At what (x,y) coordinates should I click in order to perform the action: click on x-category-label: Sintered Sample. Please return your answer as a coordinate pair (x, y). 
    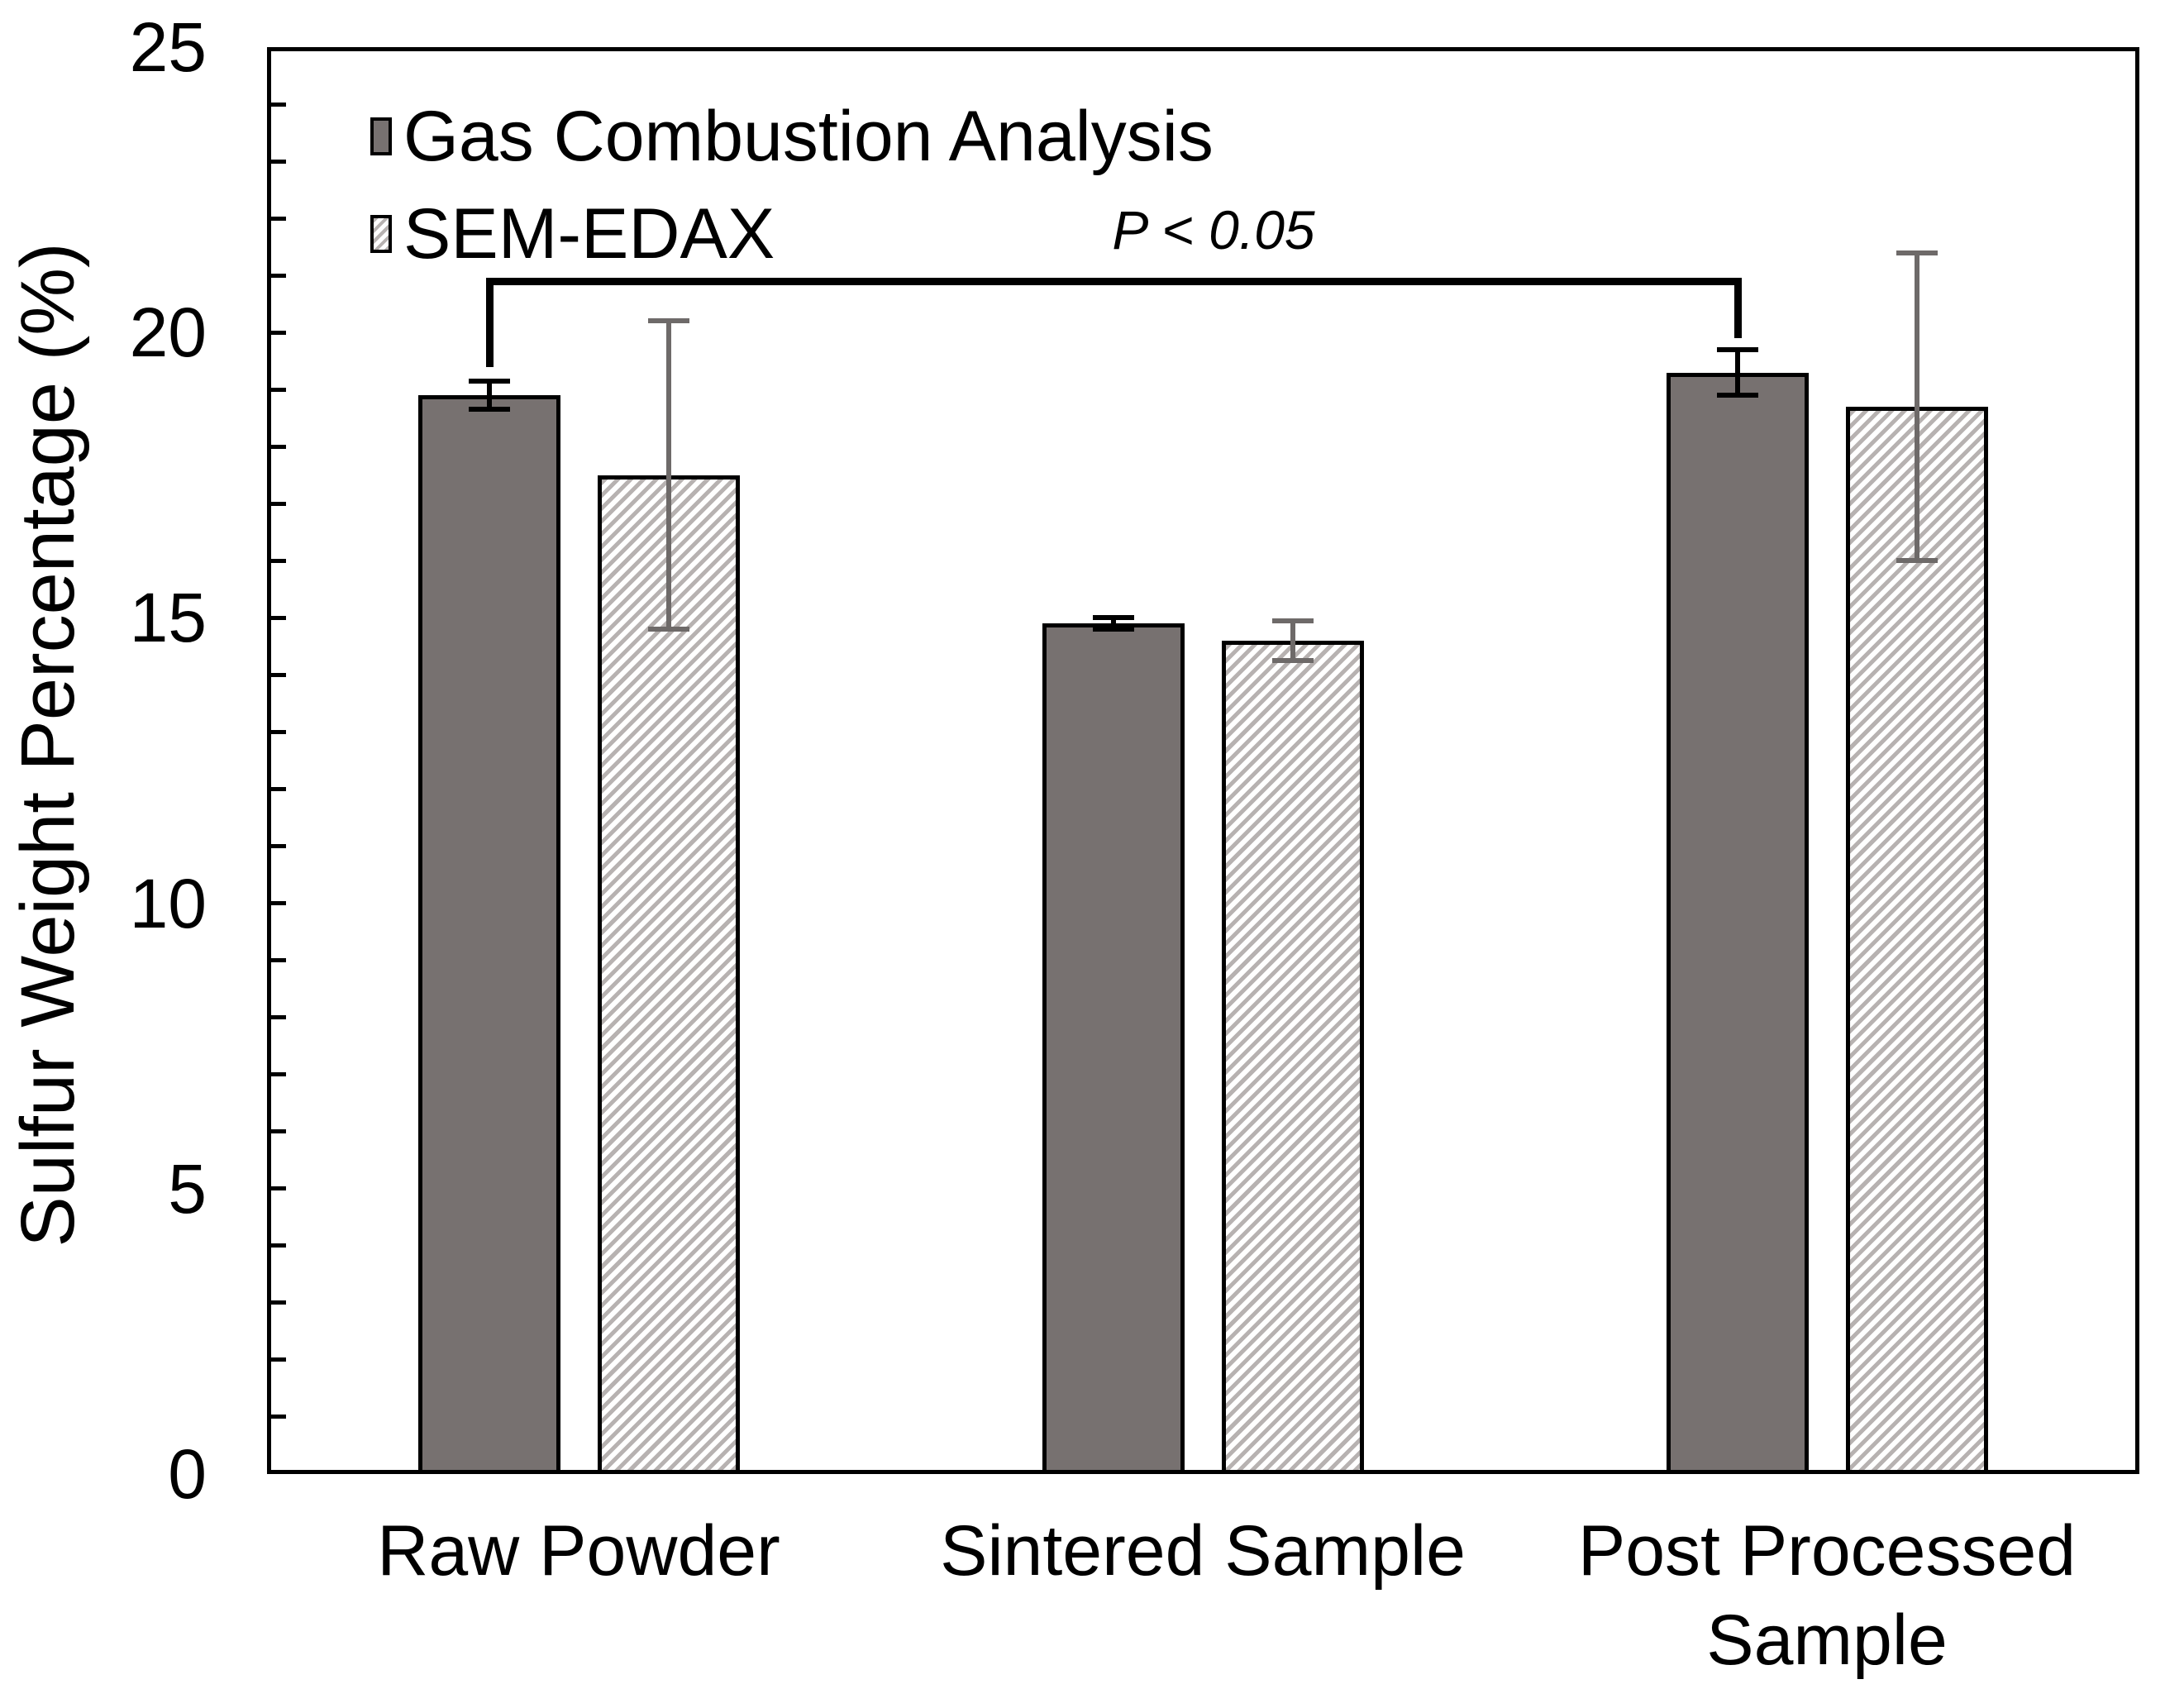
    Looking at the image, I should click on (1203, 1551).